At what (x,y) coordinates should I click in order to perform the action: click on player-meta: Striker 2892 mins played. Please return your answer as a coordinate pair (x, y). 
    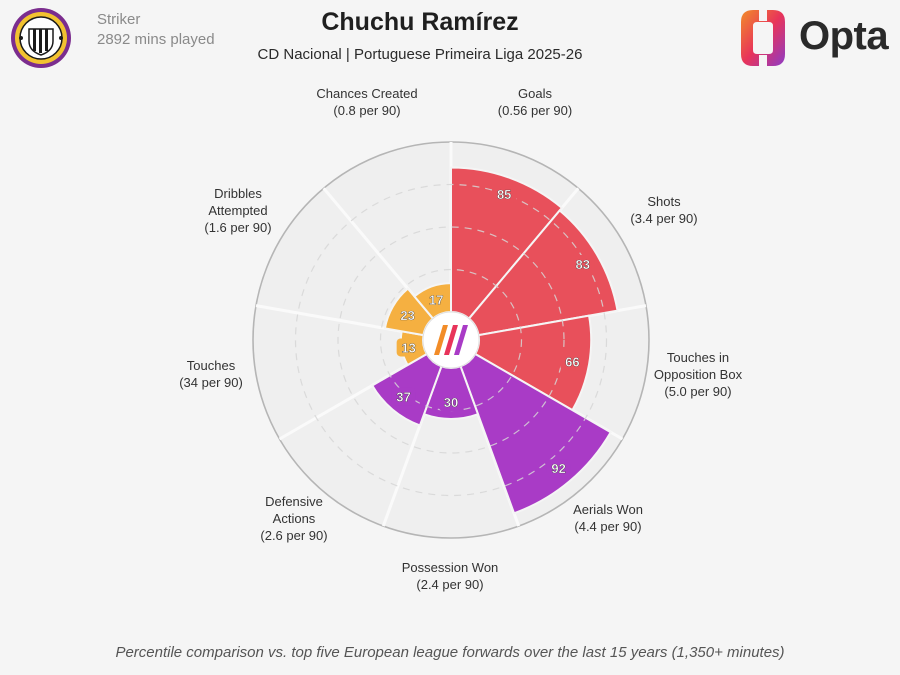
    Looking at the image, I should click on (156, 30).